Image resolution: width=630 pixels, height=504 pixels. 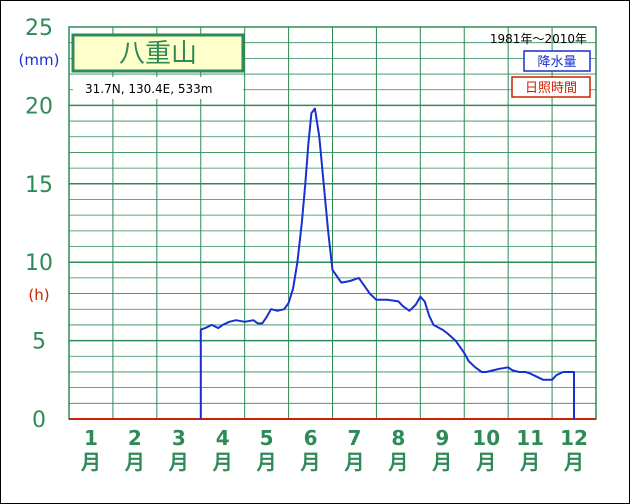 I want to click on y-tick-label: 20, so click(x=39, y=106).